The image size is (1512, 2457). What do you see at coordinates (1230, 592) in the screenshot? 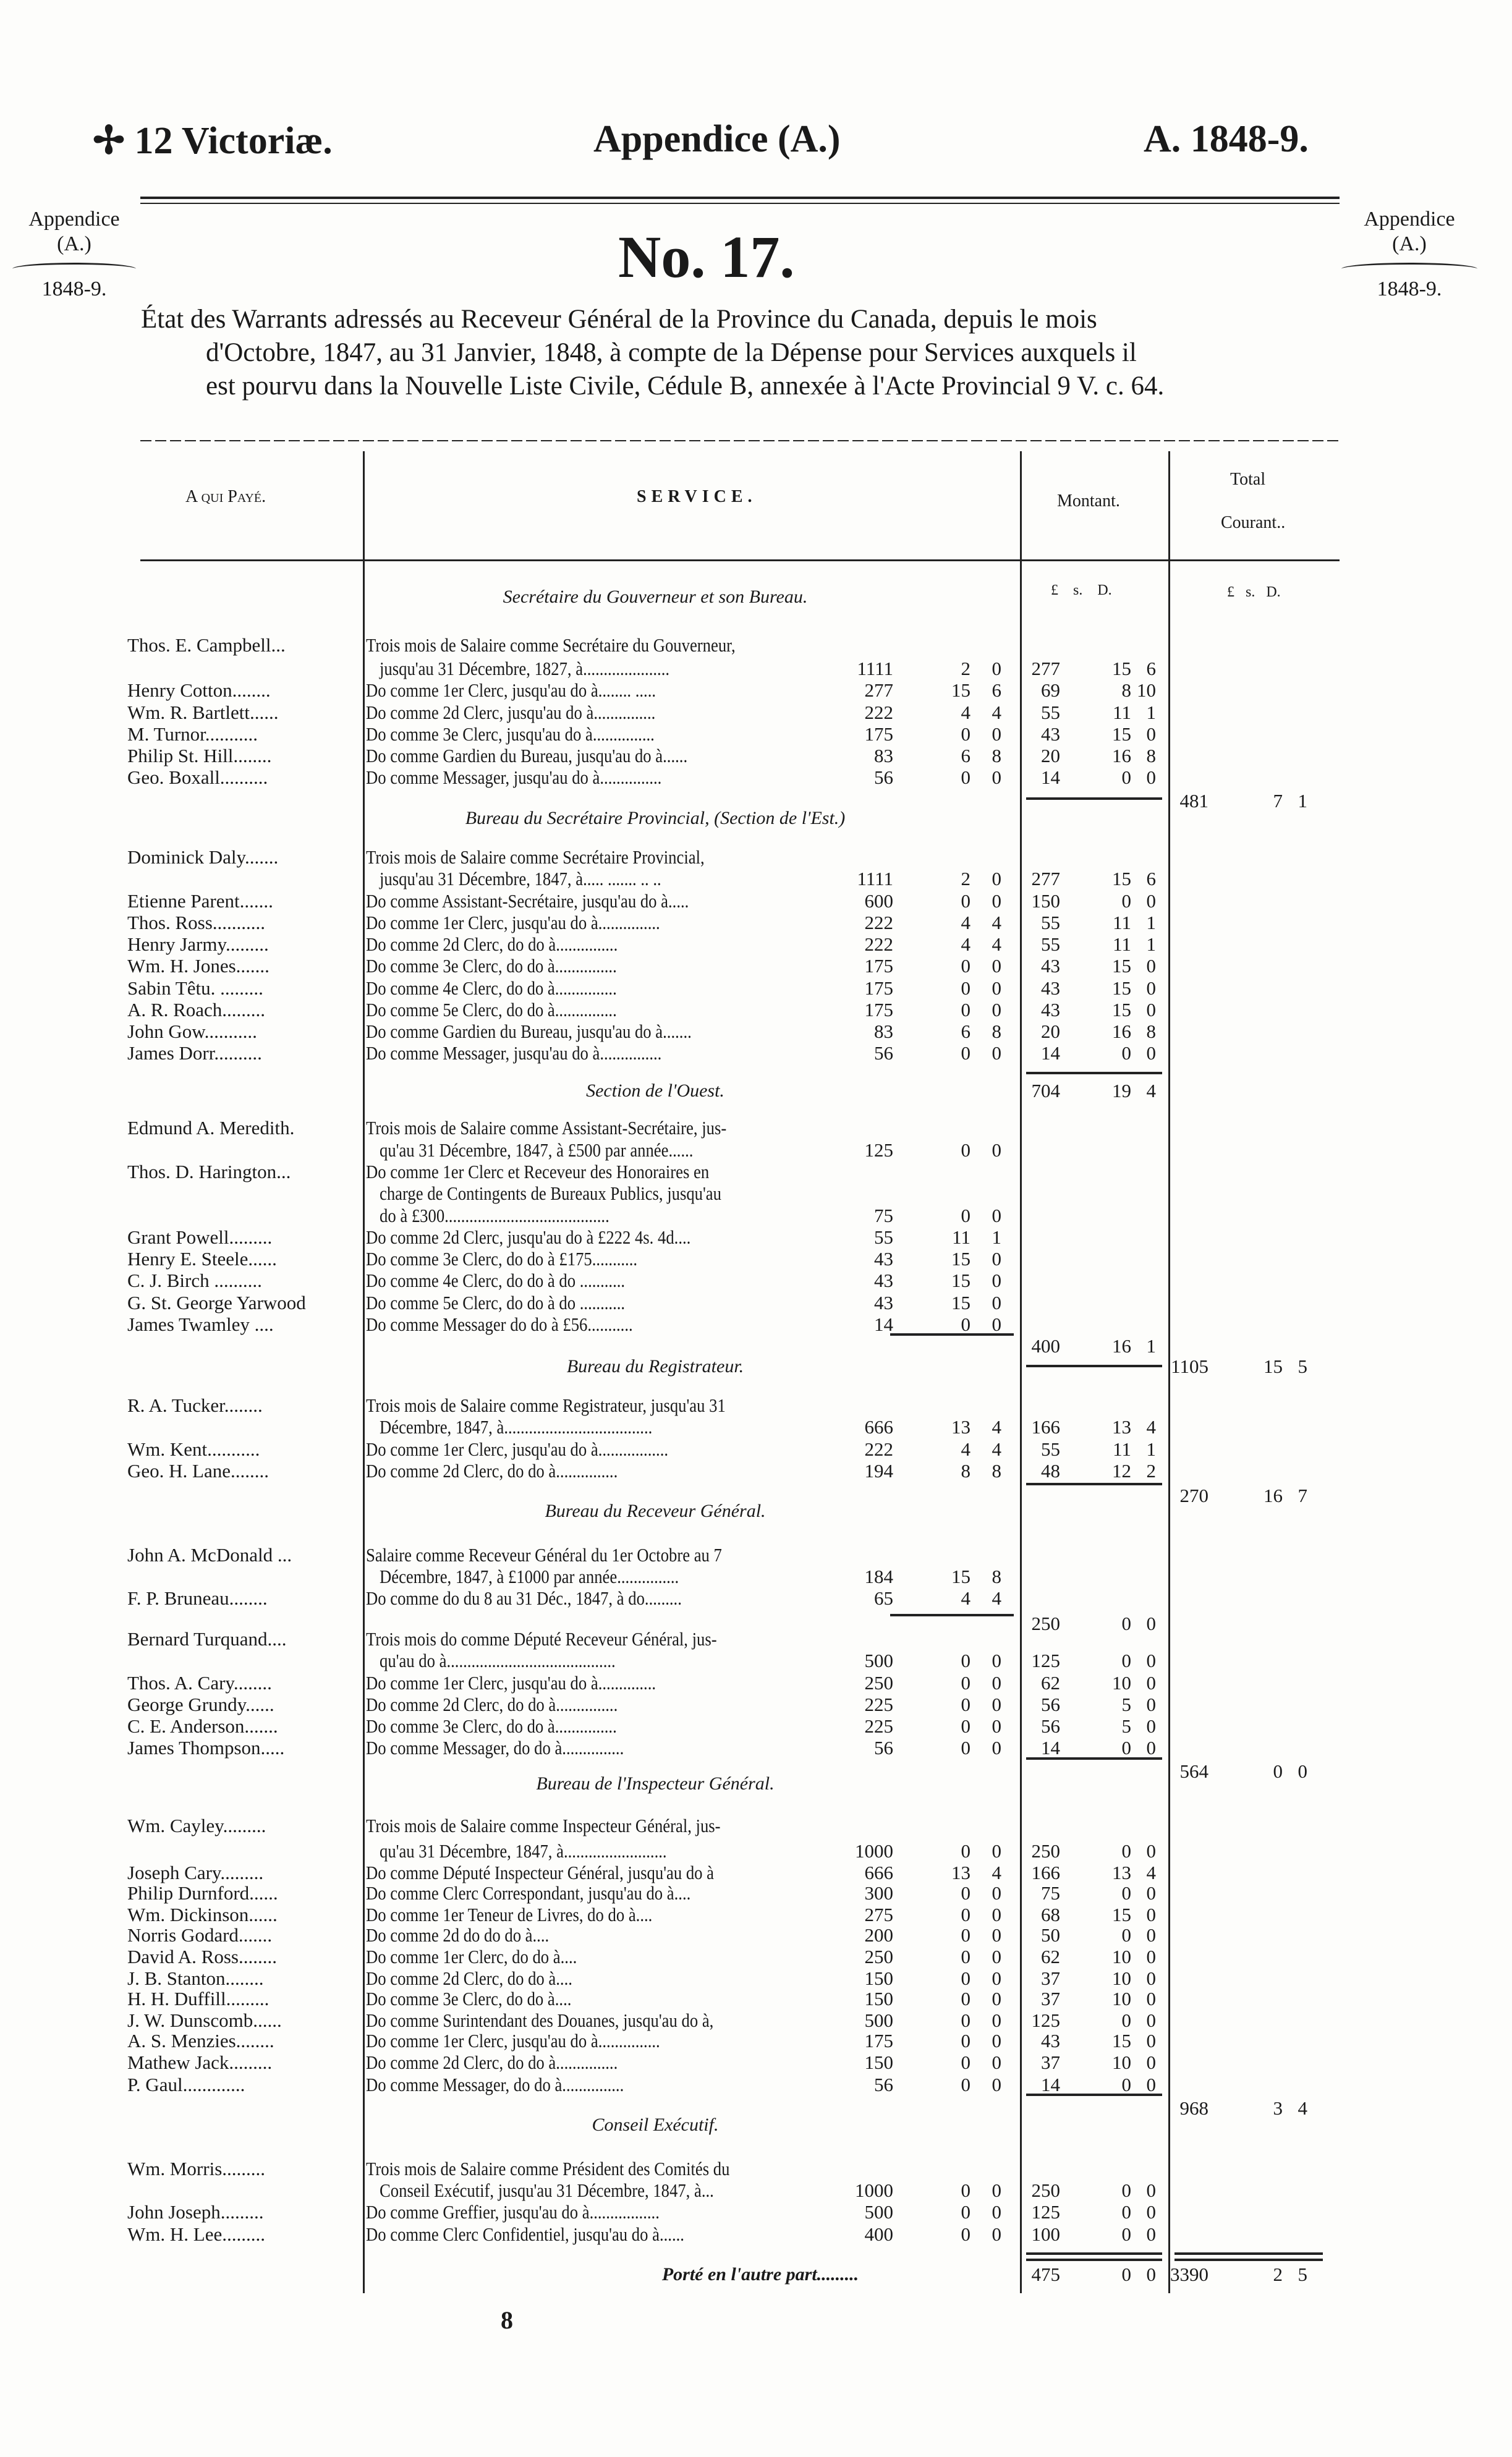
I see `unit-pounds: £` at bounding box center [1230, 592].